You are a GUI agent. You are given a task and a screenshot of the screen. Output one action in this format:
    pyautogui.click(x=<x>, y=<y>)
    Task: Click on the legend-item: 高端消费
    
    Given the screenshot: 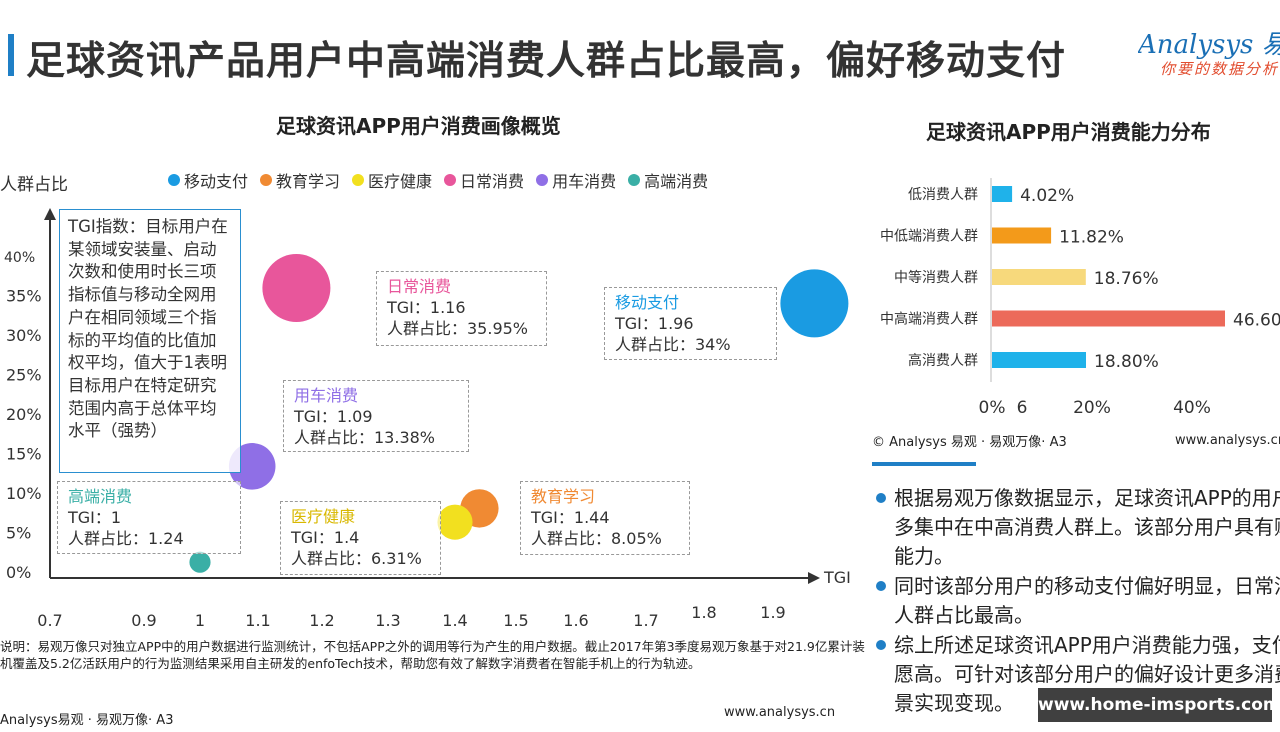 What is the action you would take?
    pyautogui.click(x=668, y=180)
    